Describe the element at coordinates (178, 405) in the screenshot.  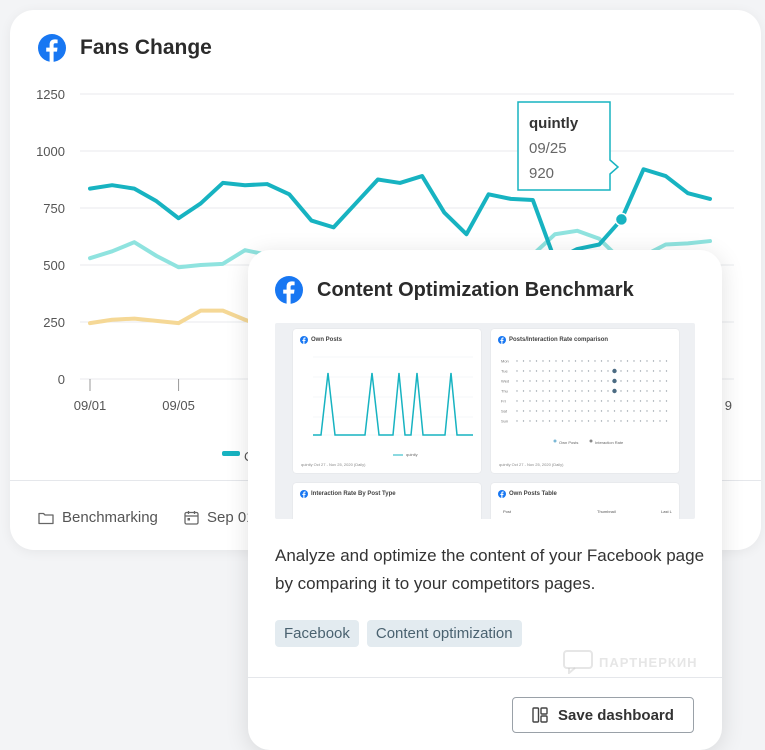
I see `x-tick-label: 09/05` at that location.